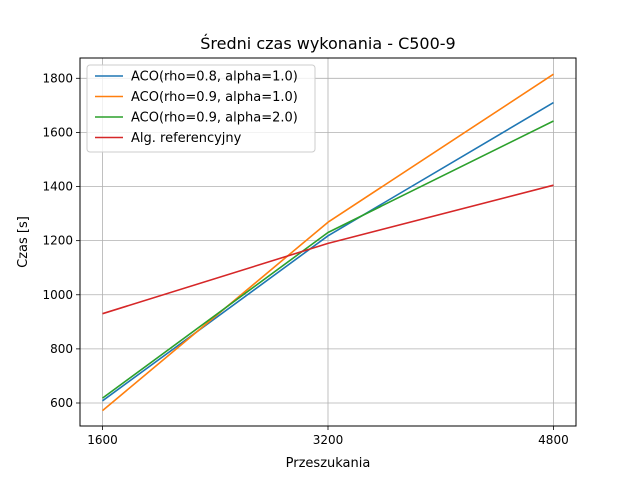 Image resolution: width=640 pixels, height=480 pixels. Describe the element at coordinates (214, 77) in the screenshot. I see `legend-label-1: ACO(rho=0.8, alpha=1.0)` at that location.